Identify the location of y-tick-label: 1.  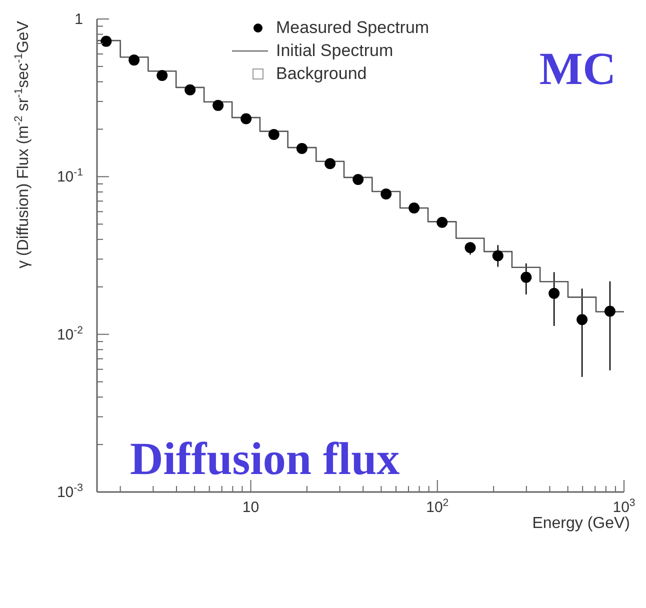
(78, 19).